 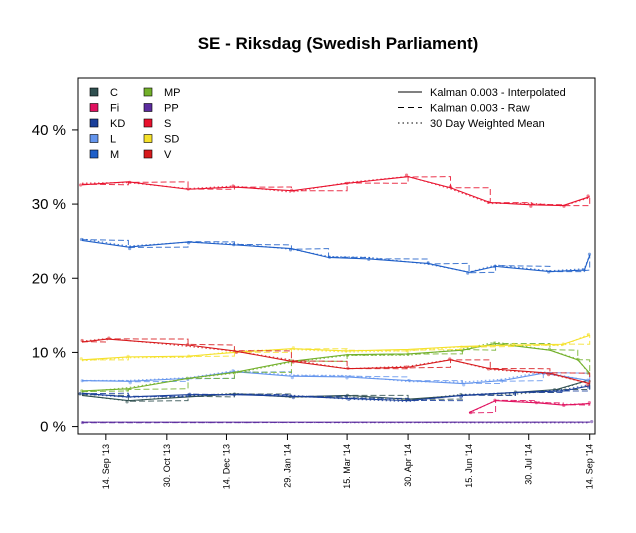 What do you see at coordinates (94, 107) in the screenshot?
I see `legend-swatch-fi` at bounding box center [94, 107].